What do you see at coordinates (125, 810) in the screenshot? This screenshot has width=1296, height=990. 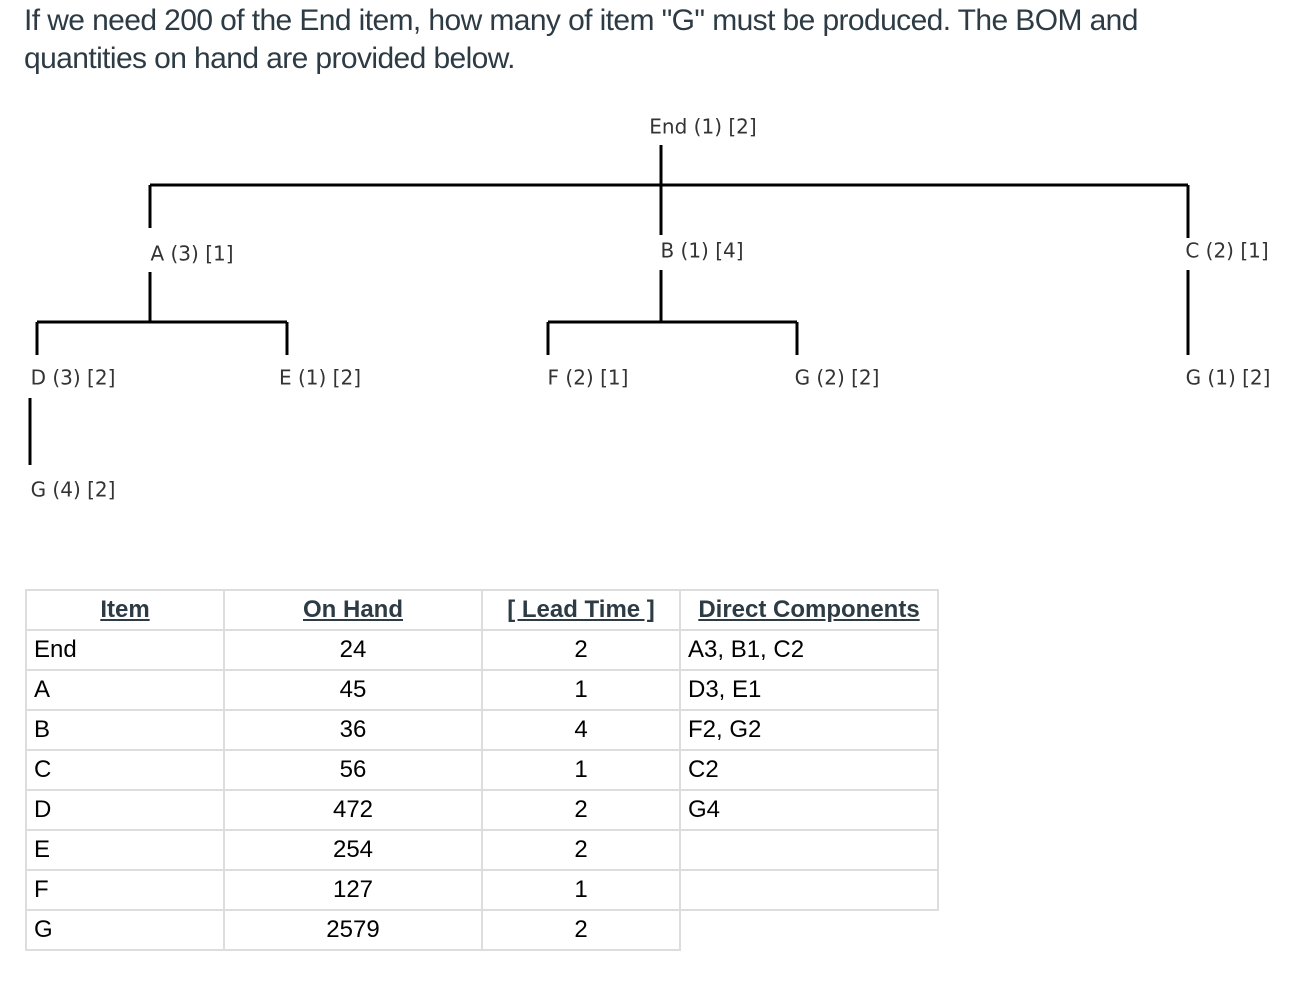 I see `table-cell: D` at bounding box center [125, 810].